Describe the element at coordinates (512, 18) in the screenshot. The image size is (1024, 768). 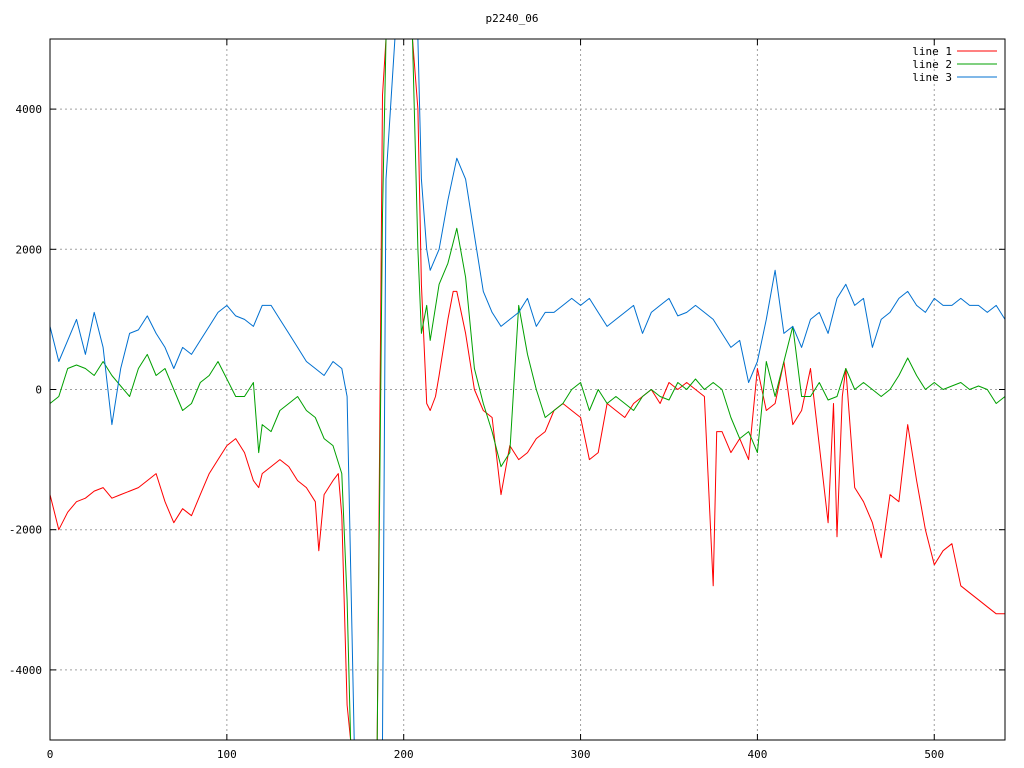
I see `chart-title: p2240_06` at that location.